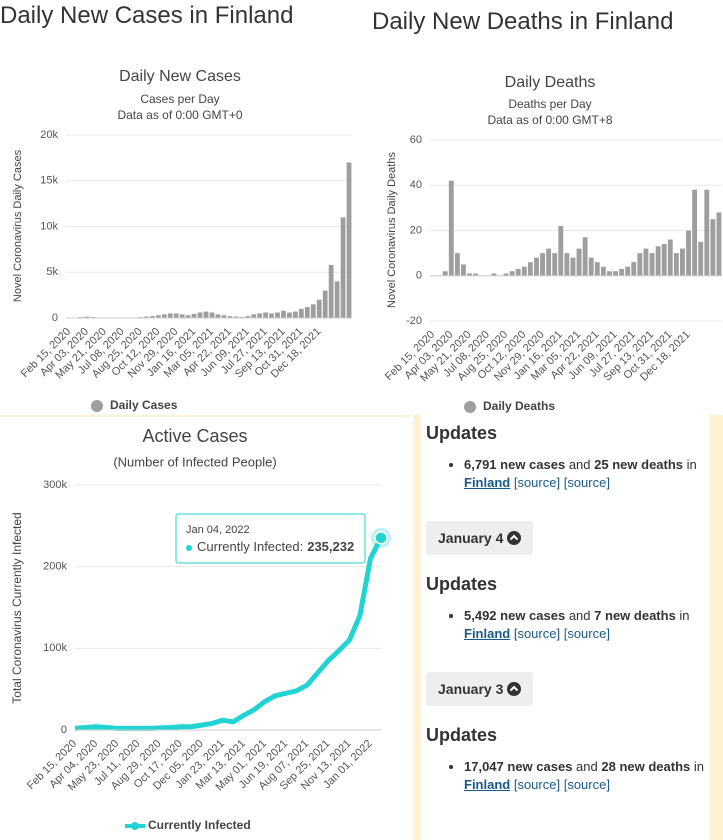 The width and height of the screenshot is (723, 840). Describe the element at coordinates (218, 530) in the screenshot. I see `tooltip-date: Jan 04, 2022` at that location.